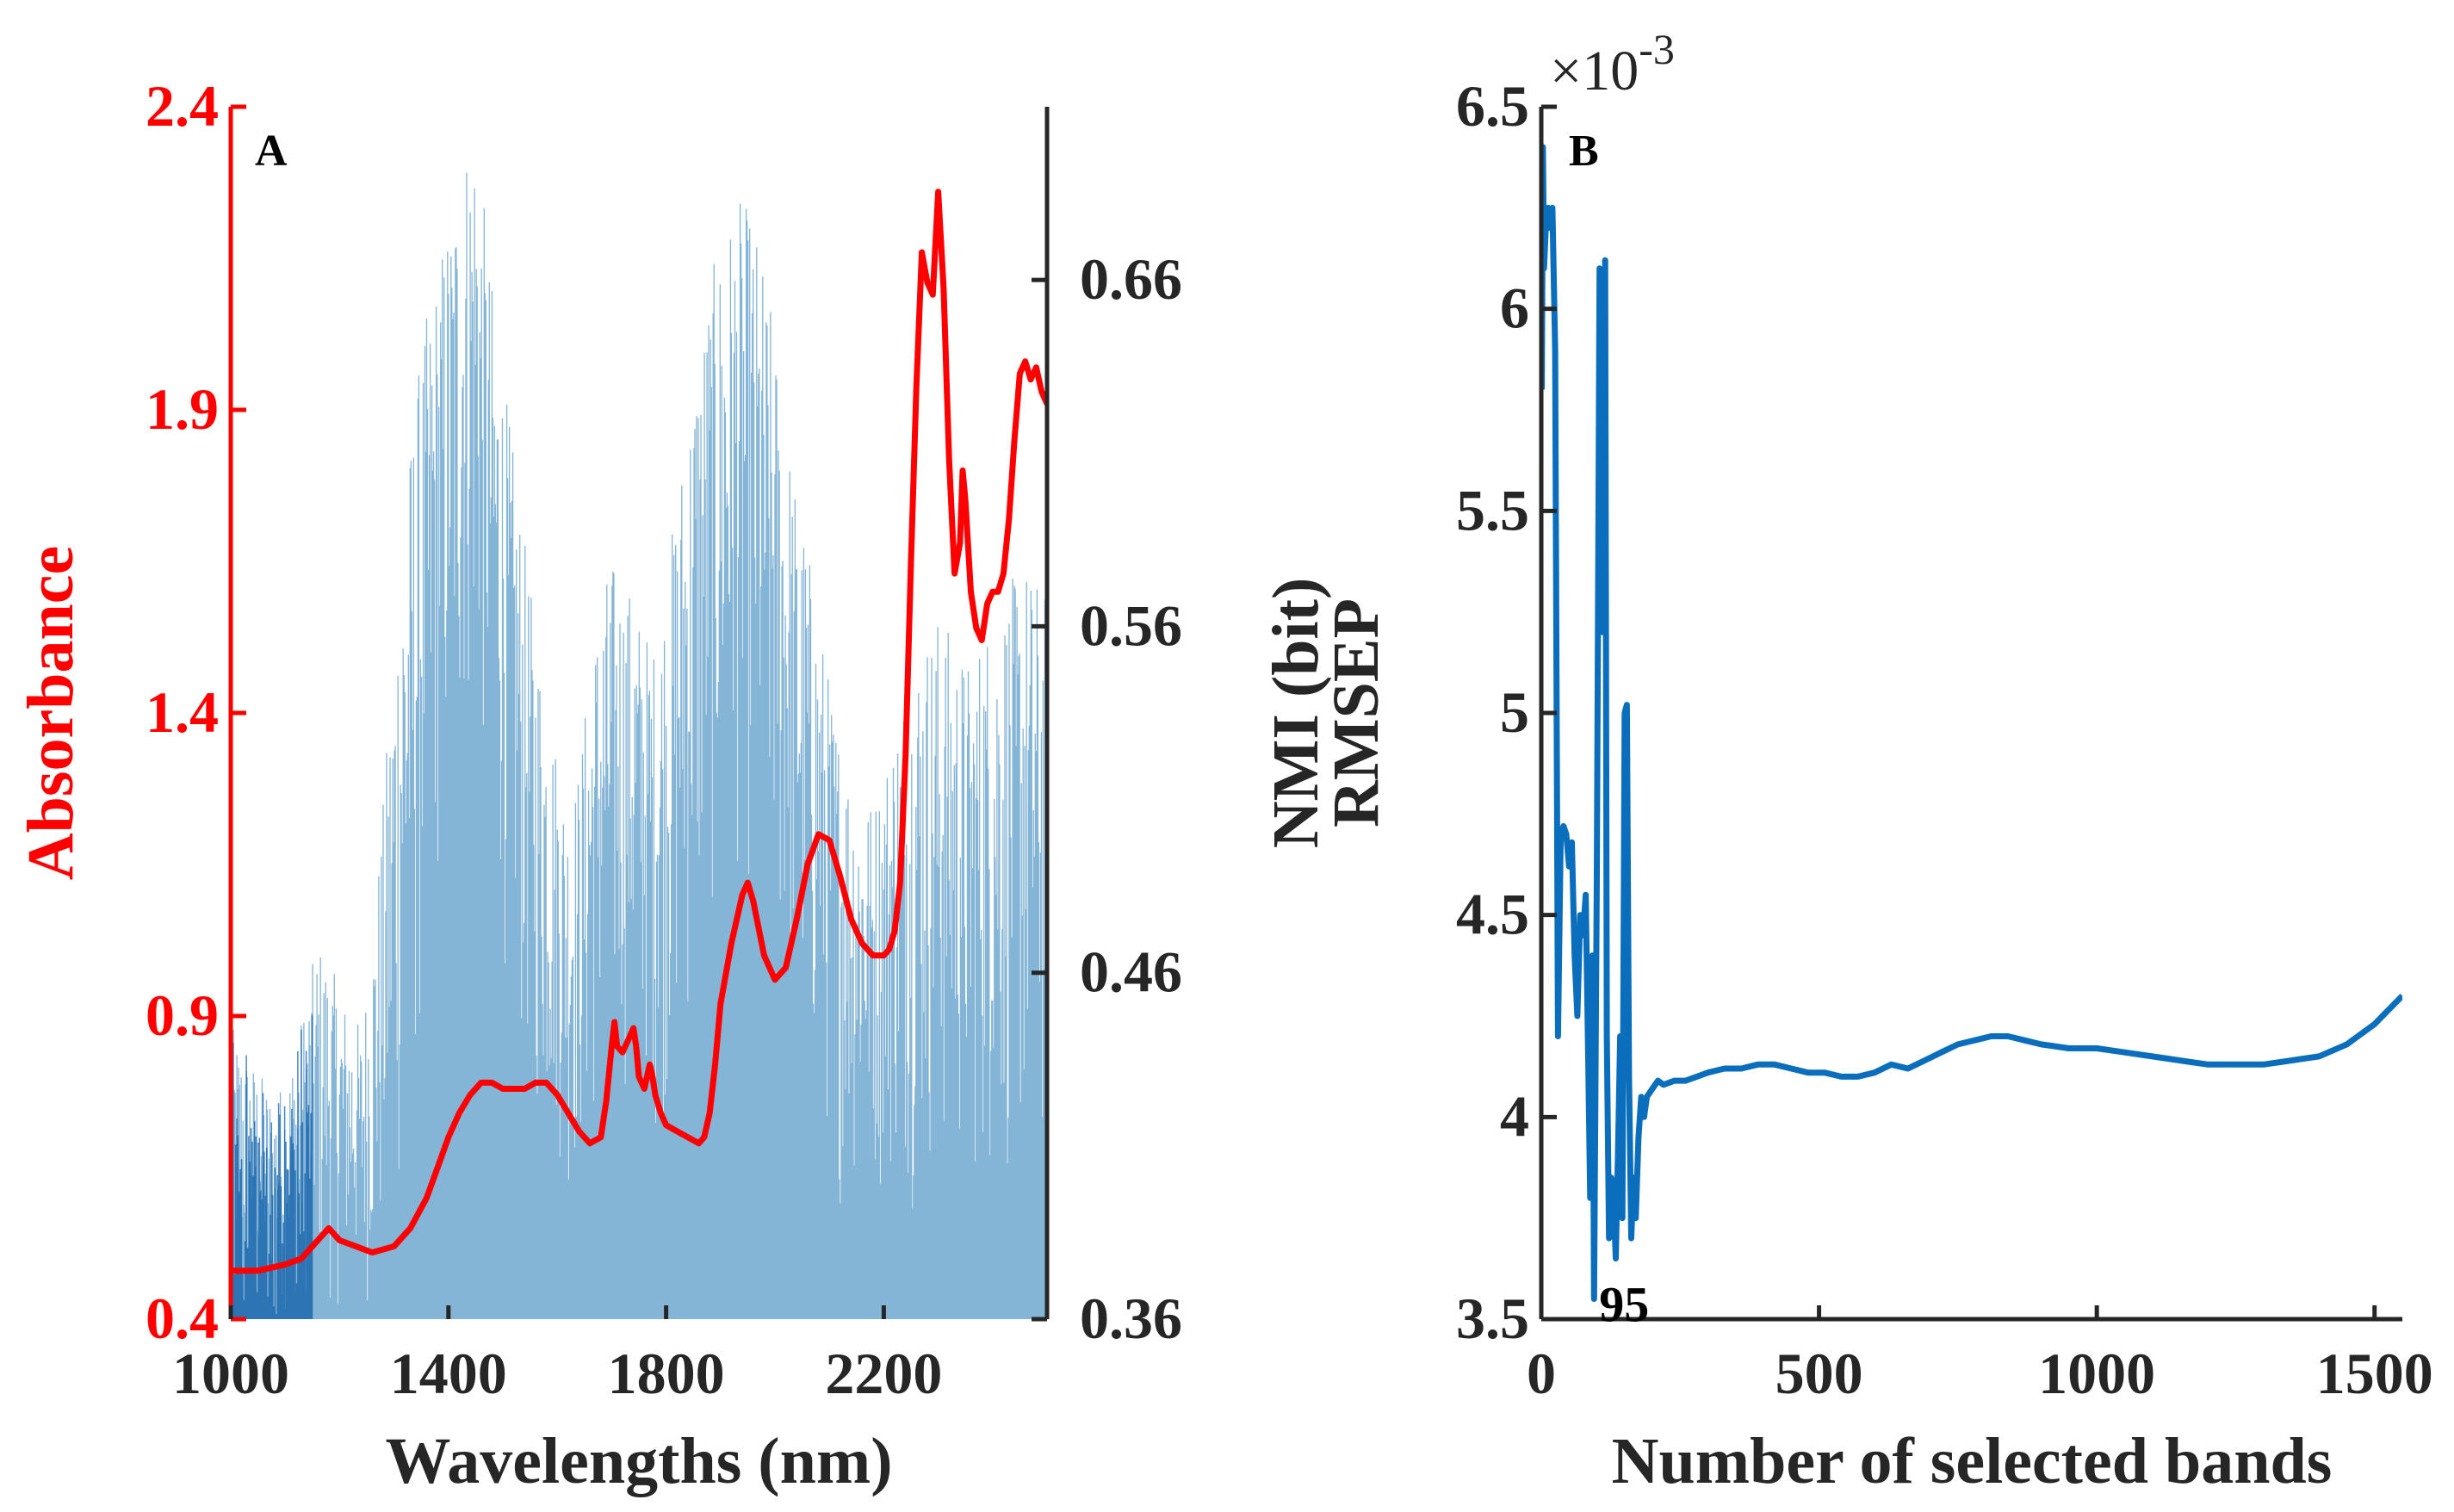 Image resolution: width=2454 pixels, height=1512 pixels. I want to click on b-x-tick-label: 1000, so click(2096, 1374).